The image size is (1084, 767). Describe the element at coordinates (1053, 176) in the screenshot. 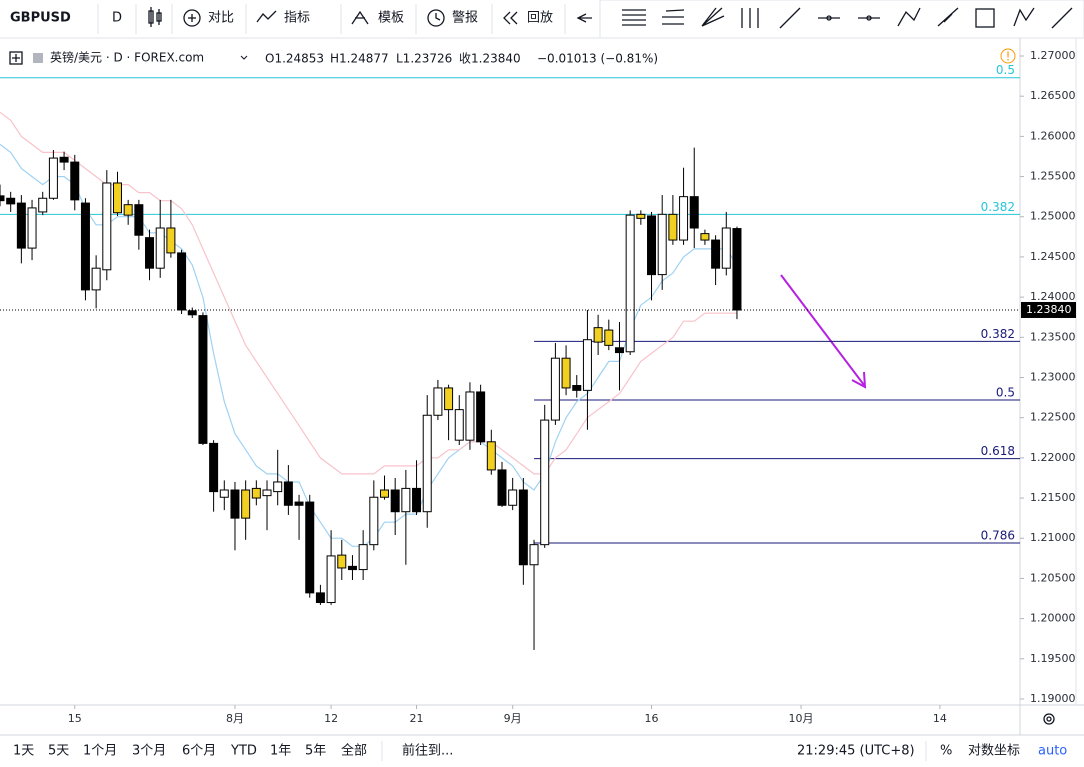

I see `y-tick-label: 1.25500` at that location.